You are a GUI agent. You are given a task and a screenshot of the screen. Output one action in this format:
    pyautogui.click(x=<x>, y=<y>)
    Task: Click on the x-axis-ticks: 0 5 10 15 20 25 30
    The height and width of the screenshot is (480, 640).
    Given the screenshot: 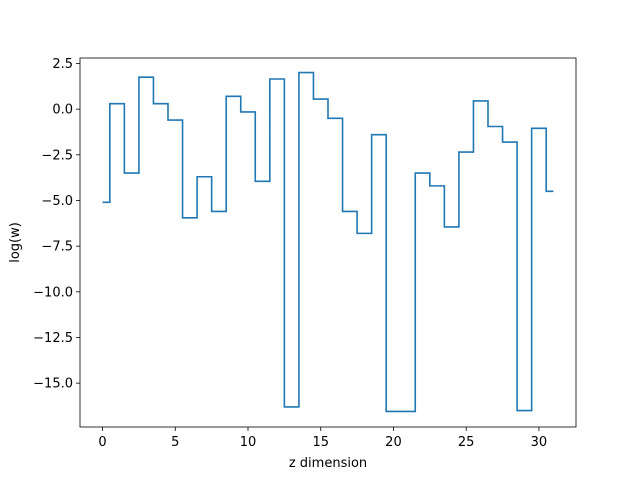 What is the action you would take?
    pyautogui.click(x=322, y=438)
    